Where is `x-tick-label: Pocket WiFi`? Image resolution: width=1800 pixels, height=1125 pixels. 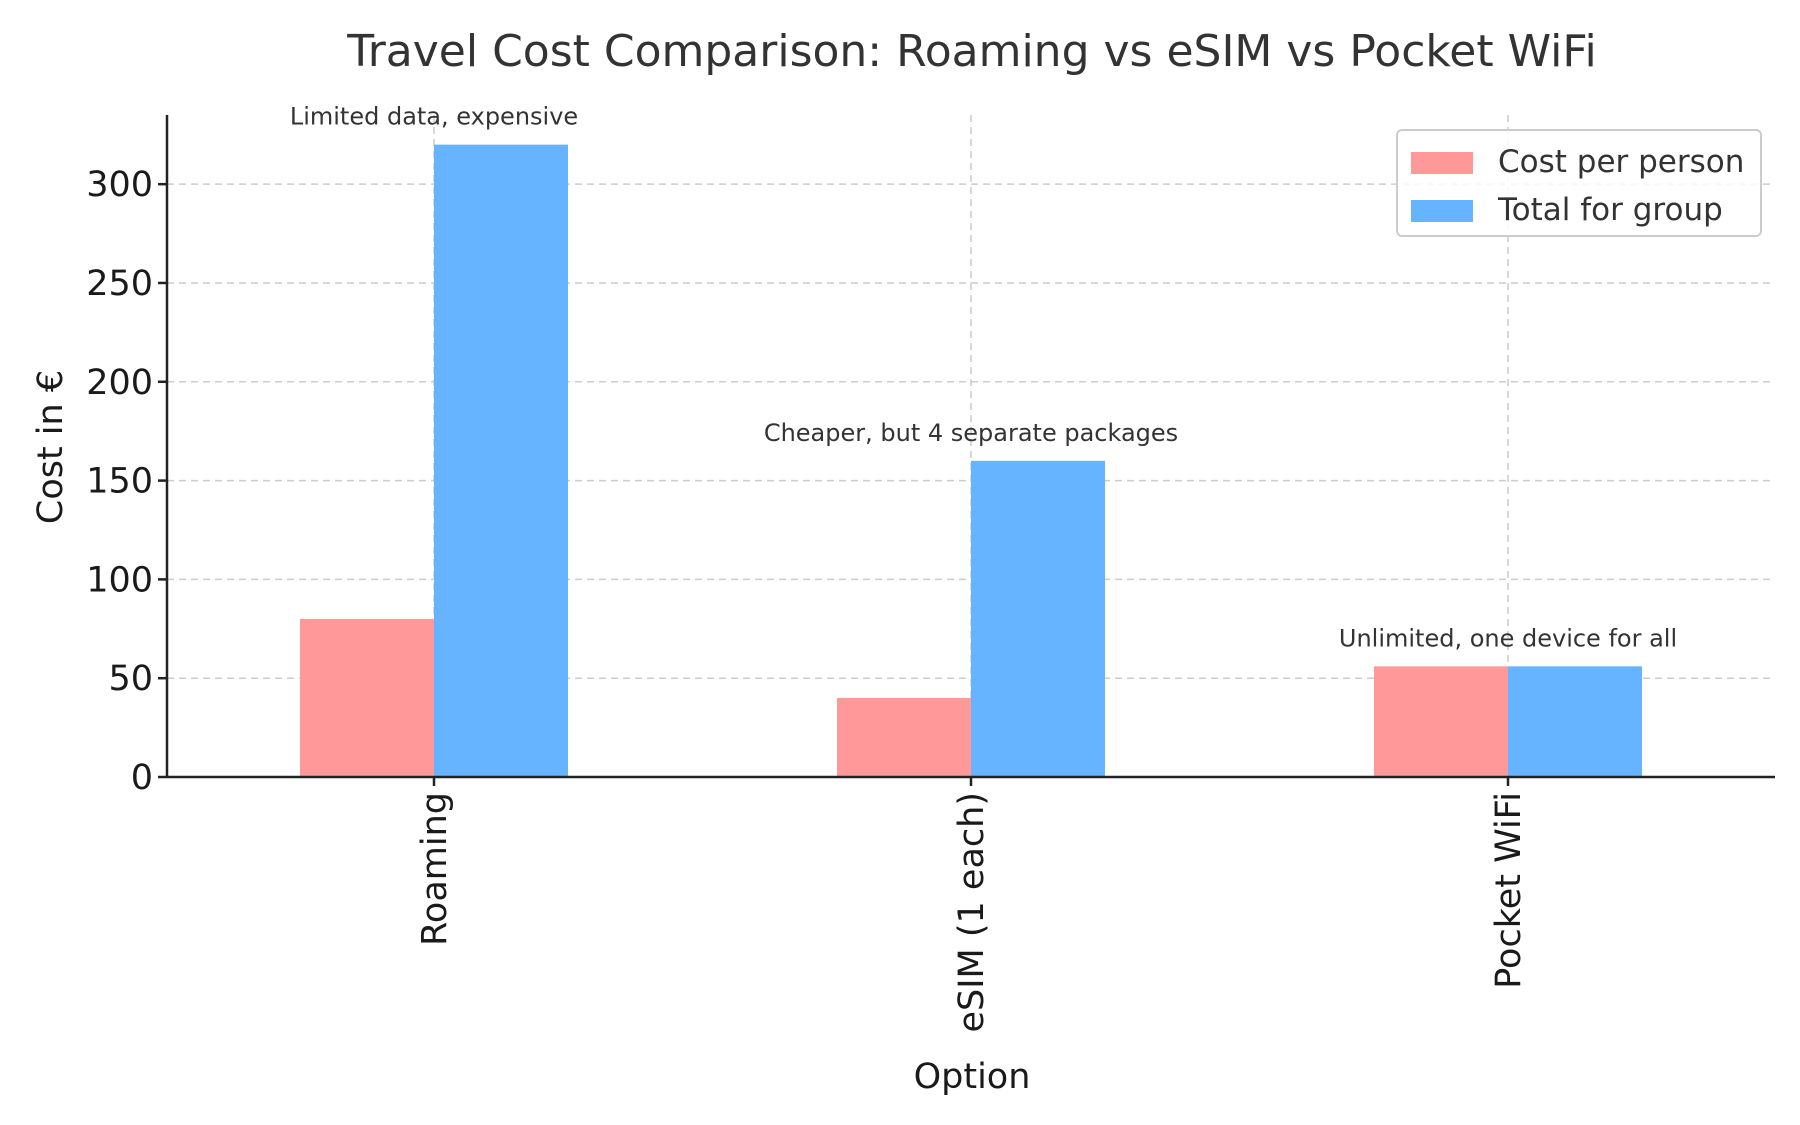 x-tick-label: Pocket WiFi is located at coordinates (1509, 890).